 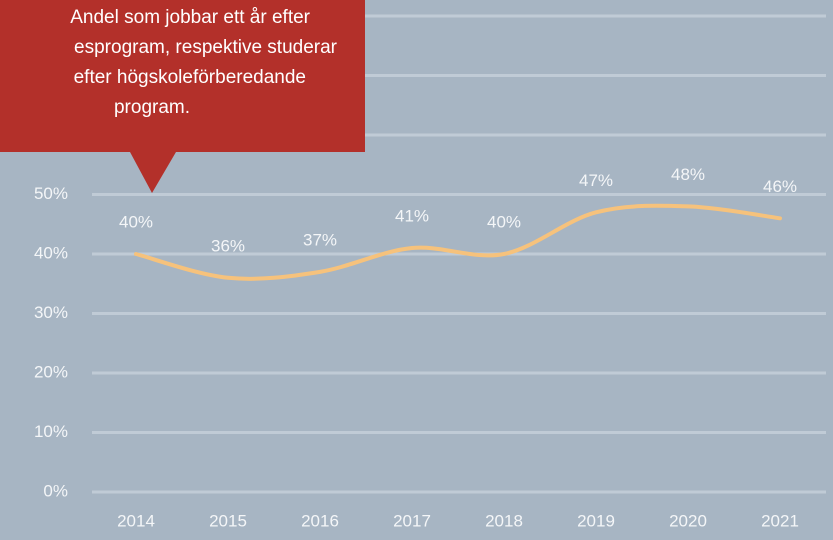 What do you see at coordinates (228, 520) in the screenshot?
I see `x-tick-label: 2015` at bounding box center [228, 520].